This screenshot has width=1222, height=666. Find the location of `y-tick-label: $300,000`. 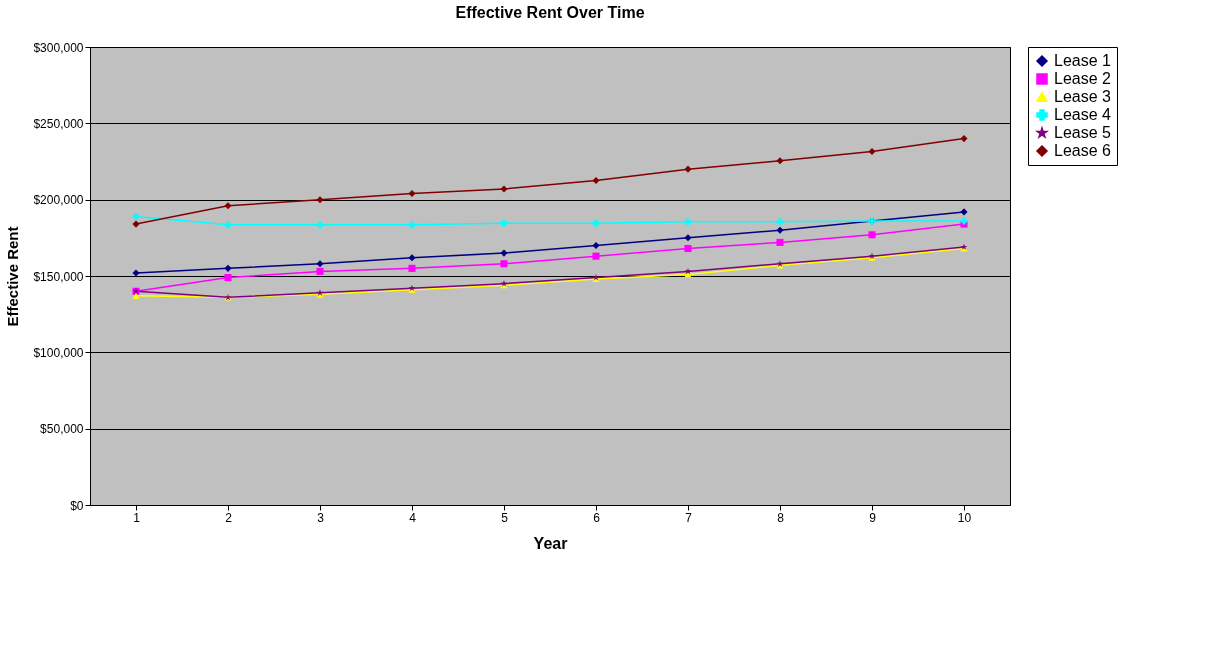

y-tick-label: $300,000 is located at coordinates (58, 47).